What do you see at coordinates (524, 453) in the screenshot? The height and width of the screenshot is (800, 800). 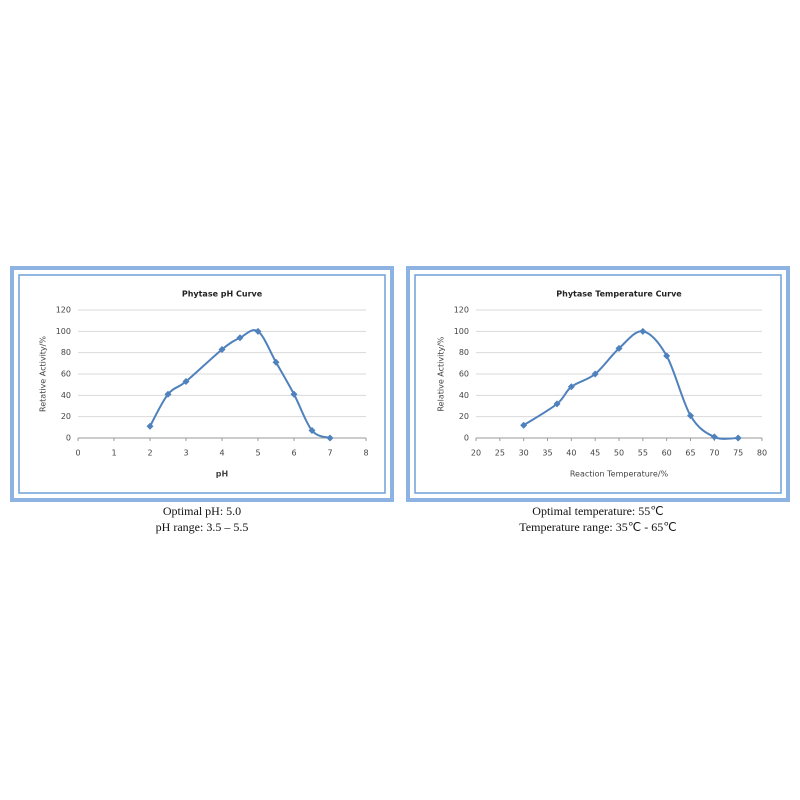 I see `x-tick-label: 30` at bounding box center [524, 453].